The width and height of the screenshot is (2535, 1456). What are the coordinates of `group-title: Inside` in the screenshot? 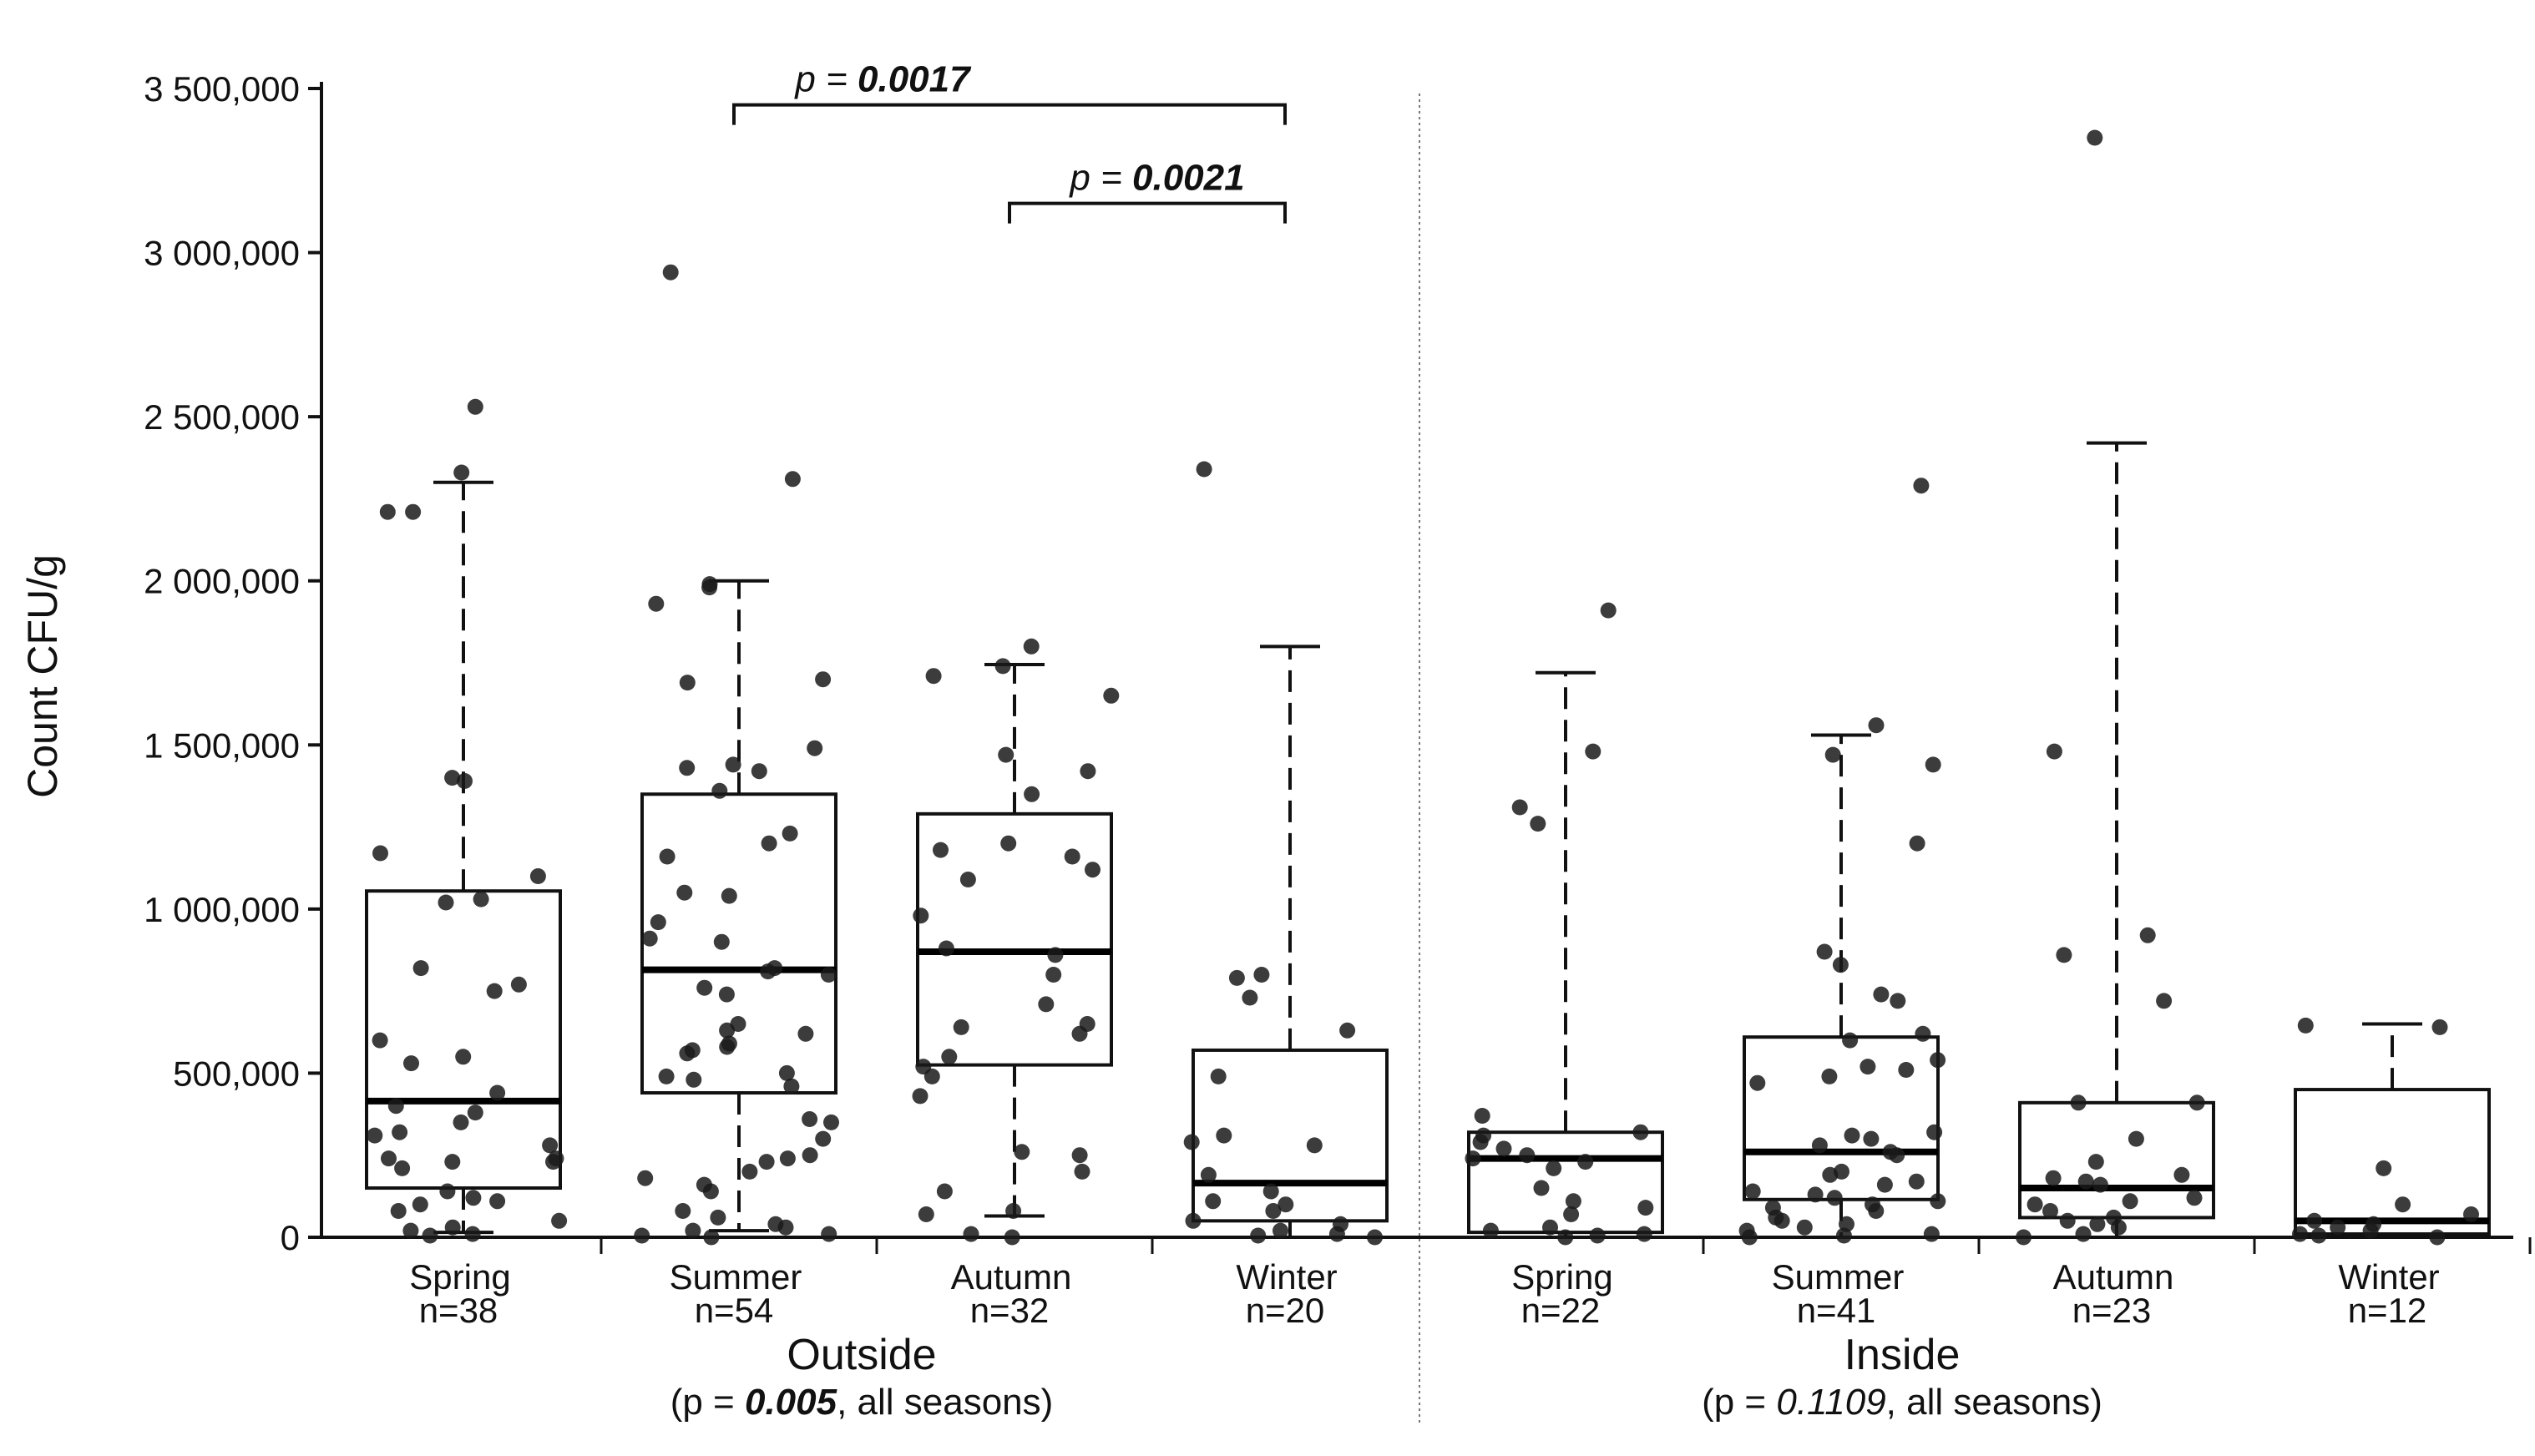 It's located at (1902, 1355).